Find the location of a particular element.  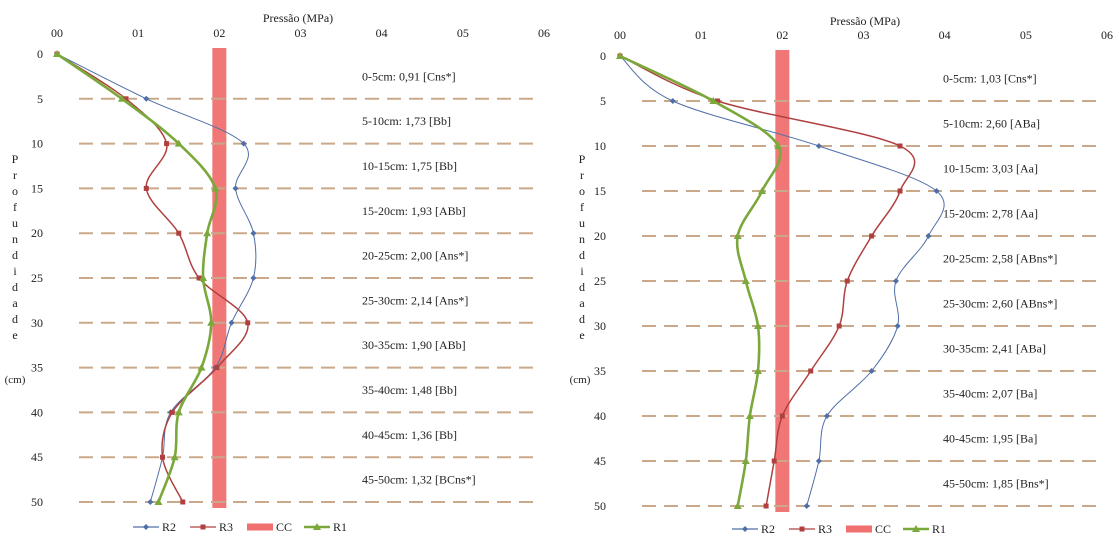

layer-annotation: 30-35cm: 1,90 [ABb] is located at coordinates (414, 345).